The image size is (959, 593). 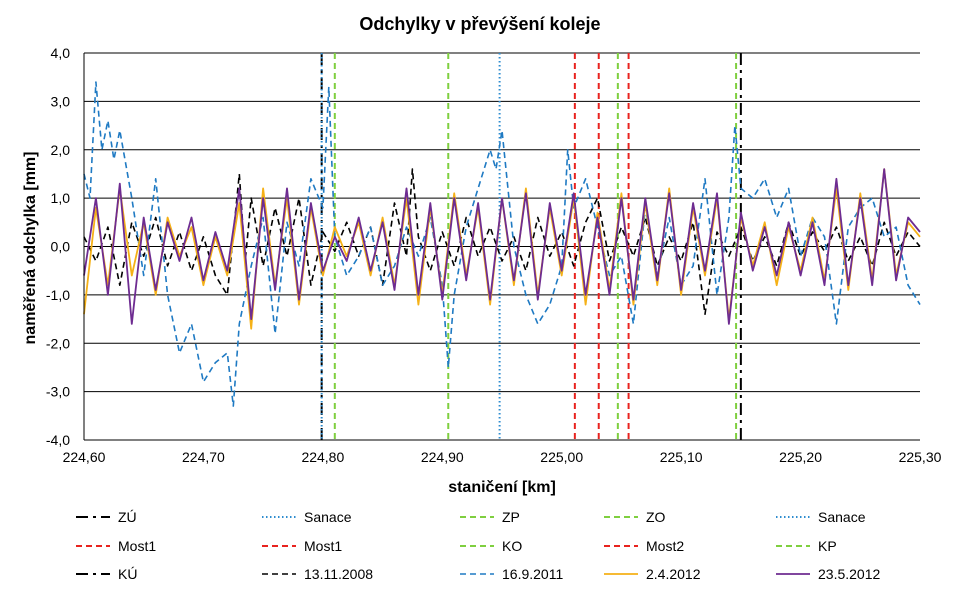 I want to click on y-tick-label: 3,0, so click(x=61, y=101).